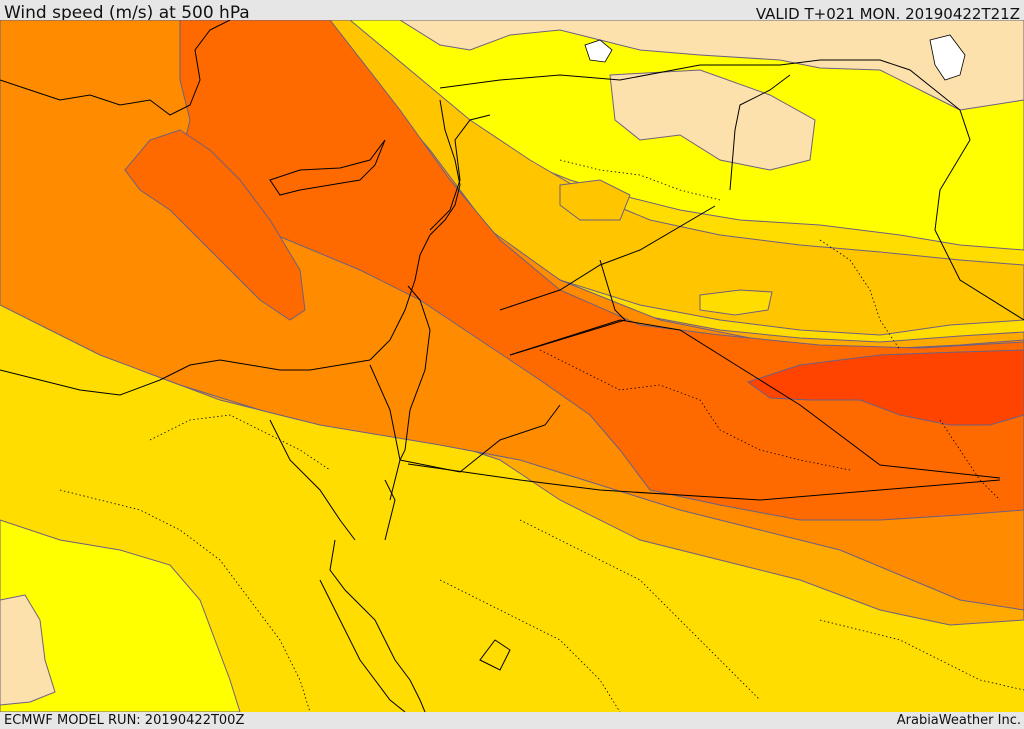  I want to click on land-tan-turkey, so click(711, 65).